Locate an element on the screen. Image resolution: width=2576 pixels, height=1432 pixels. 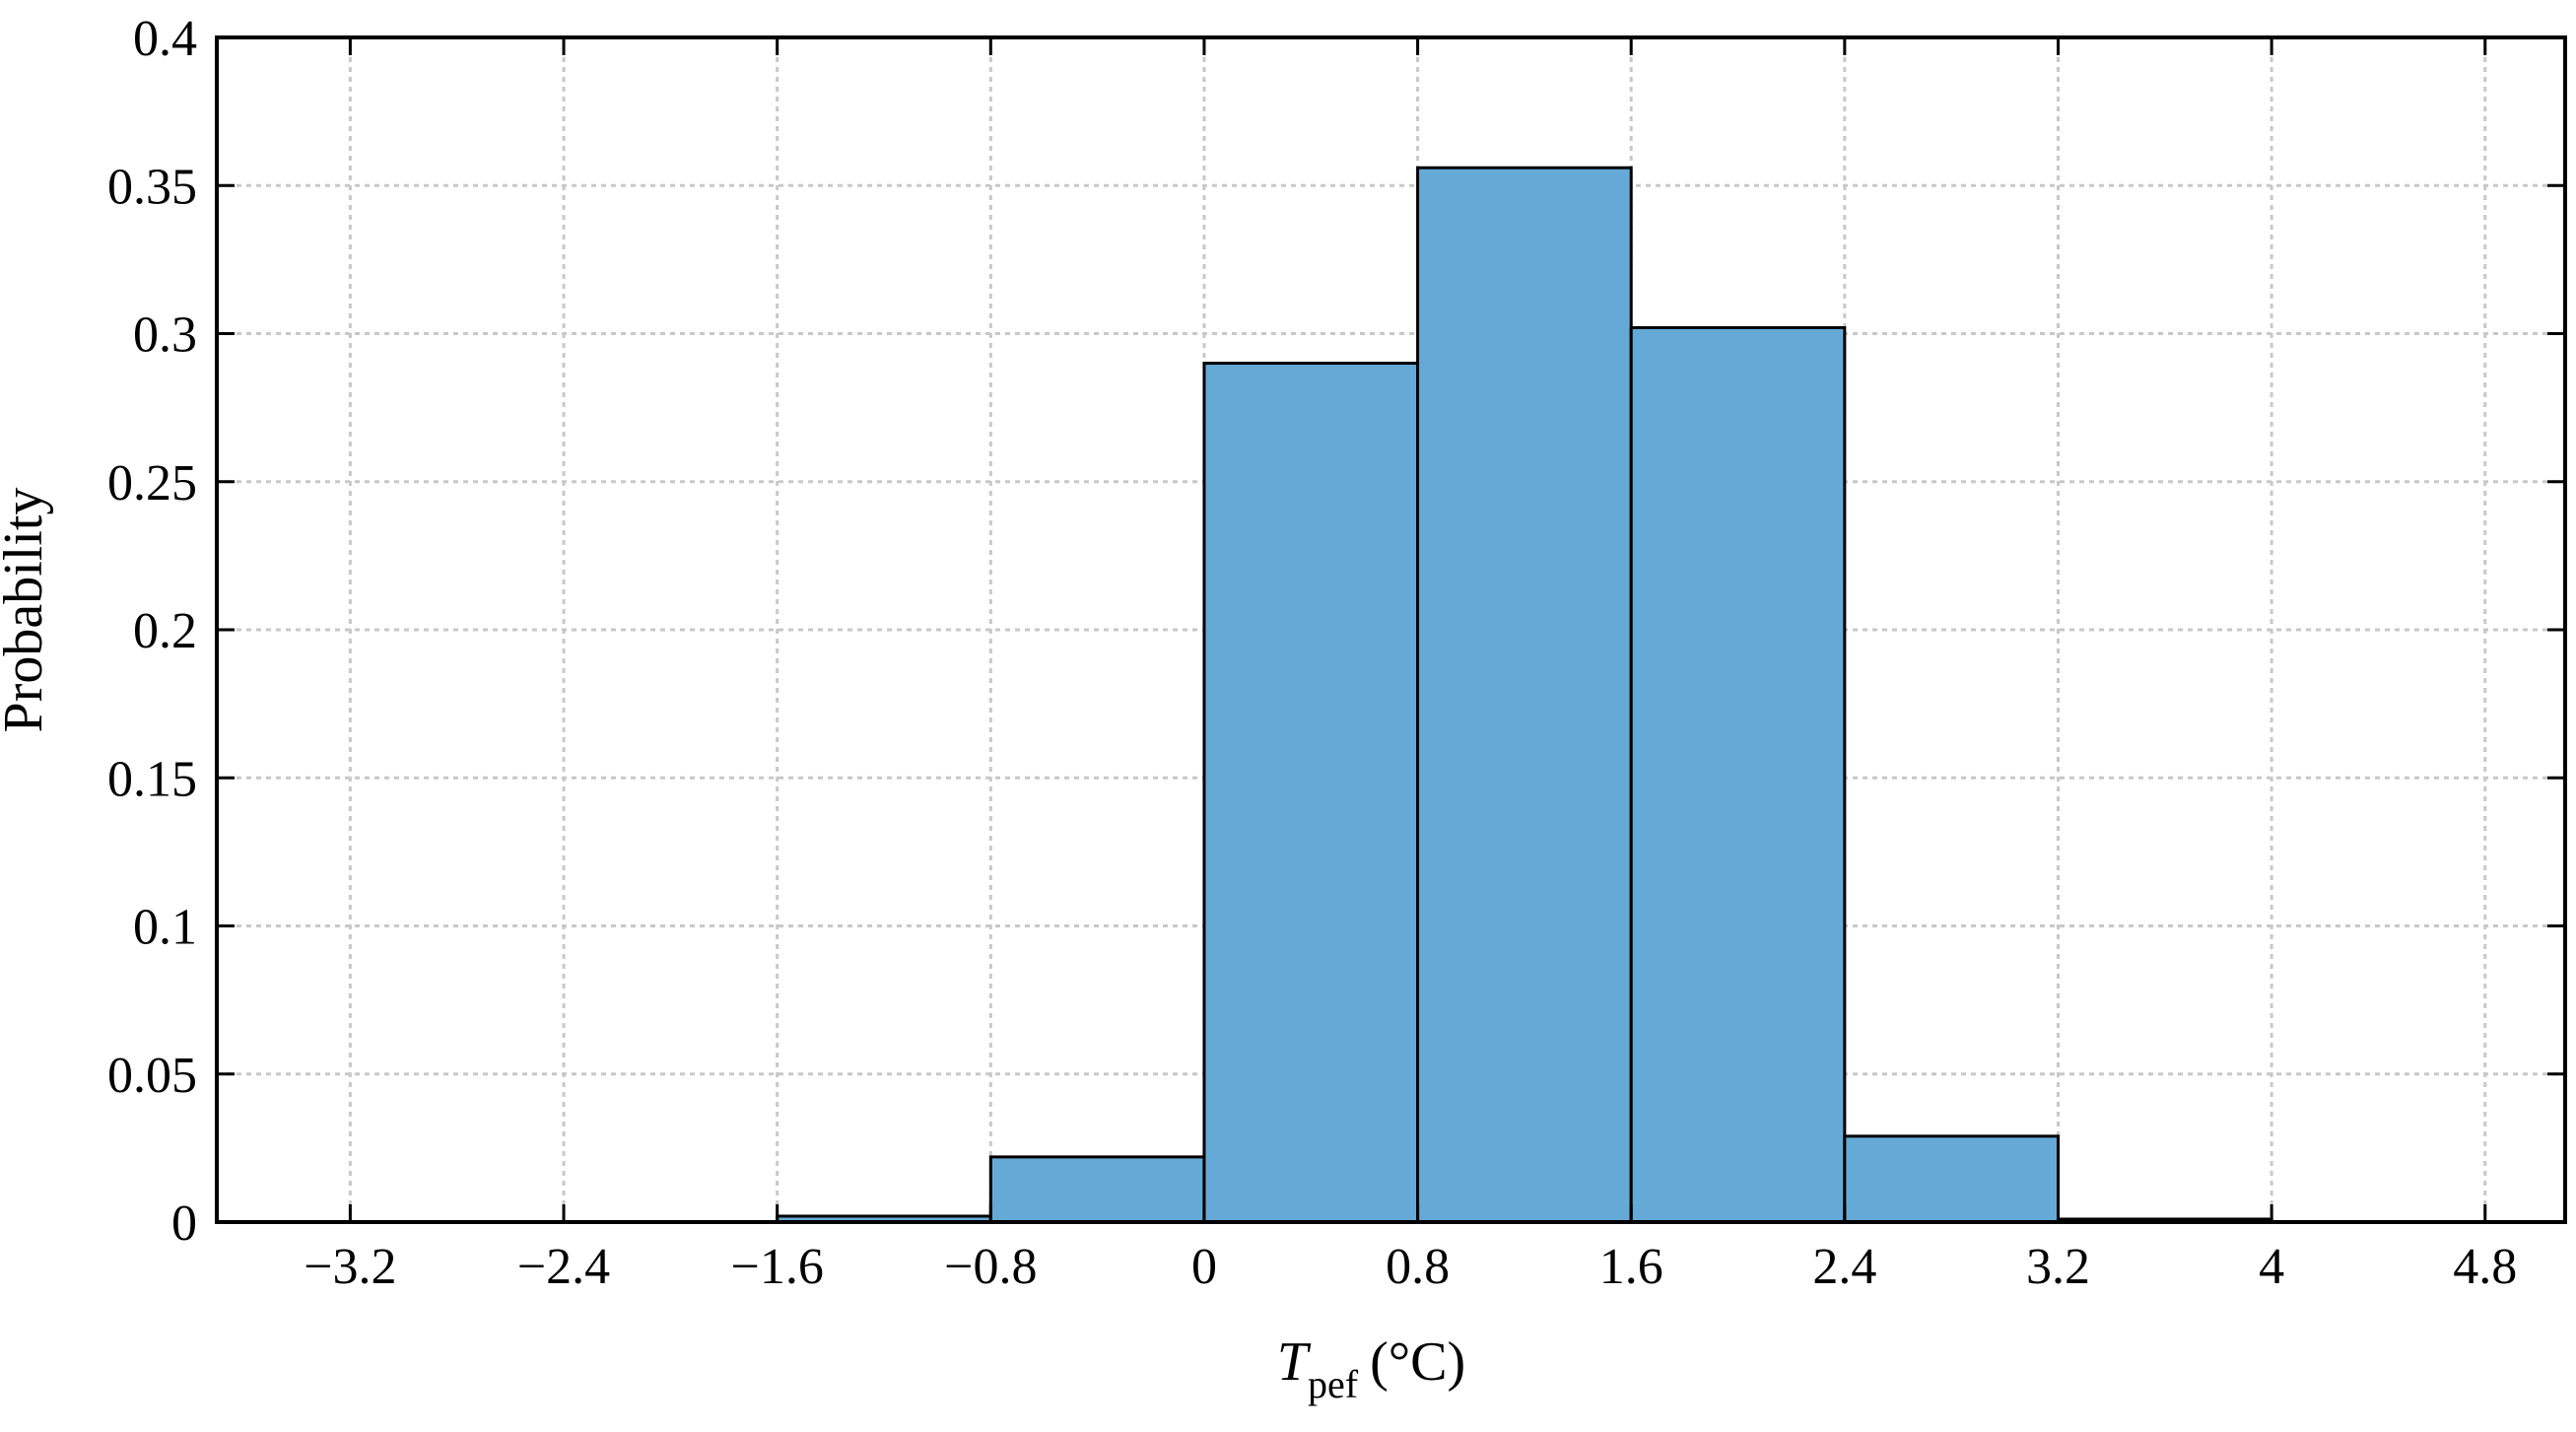
x-tick-label: −1.6 is located at coordinates (778, 1267).